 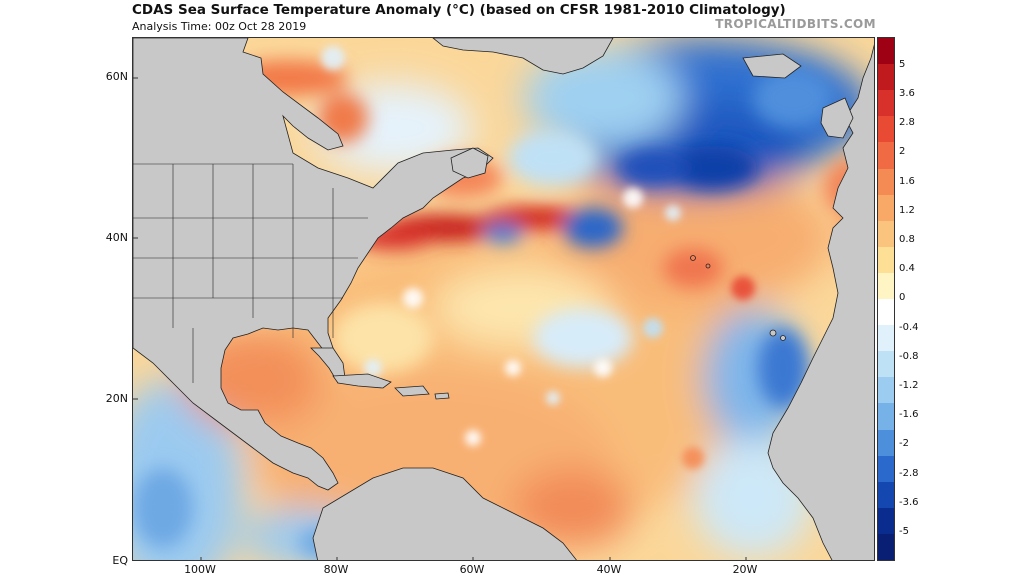 I want to click on political-borders, so click(x=250, y=273).